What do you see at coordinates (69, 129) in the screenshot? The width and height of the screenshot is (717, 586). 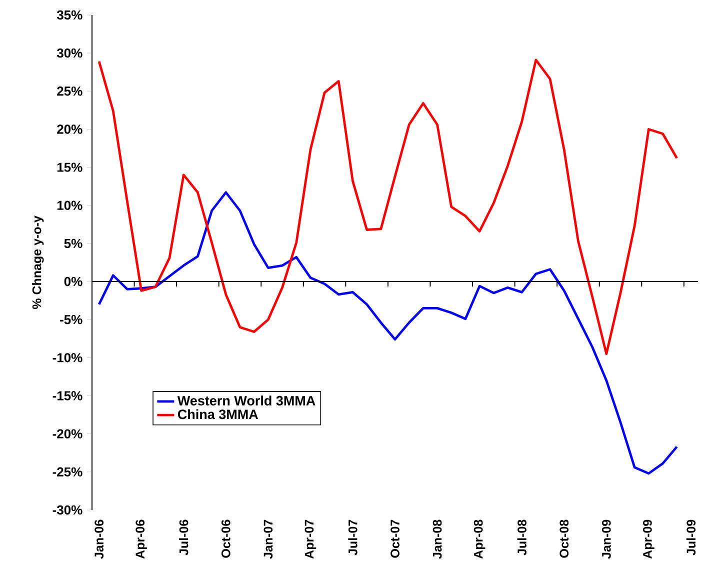 I see `y-tick-label: 20%` at bounding box center [69, 129].